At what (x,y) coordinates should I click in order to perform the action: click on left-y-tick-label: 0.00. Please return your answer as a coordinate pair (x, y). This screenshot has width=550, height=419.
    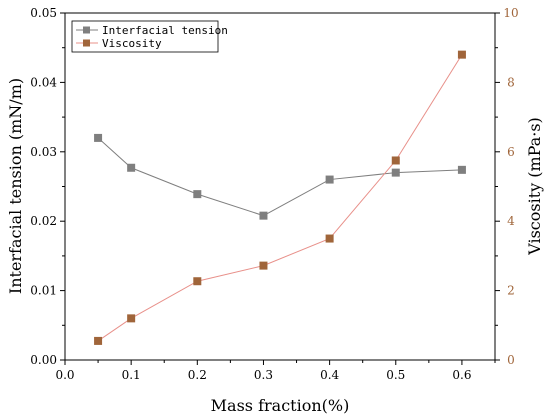
    Looking at the image, I should click on (43, 360).